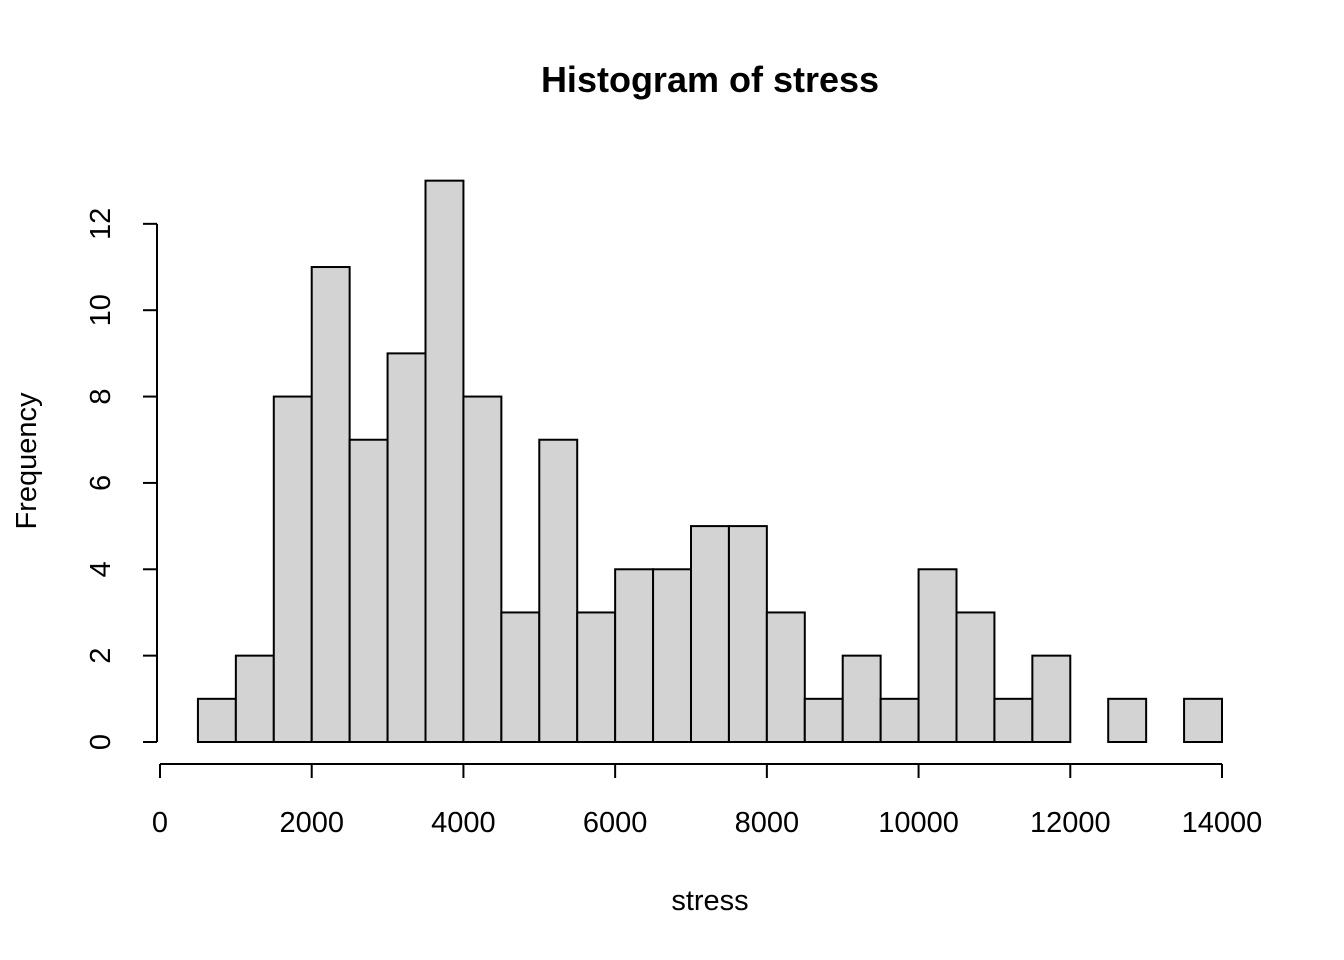 The height and width of the screenshot is (960, 1344). Describe the element at coordinates (121, 479) in the screenshot. I see `y-axis: 0 2 4 6 8 10 12` at that location.